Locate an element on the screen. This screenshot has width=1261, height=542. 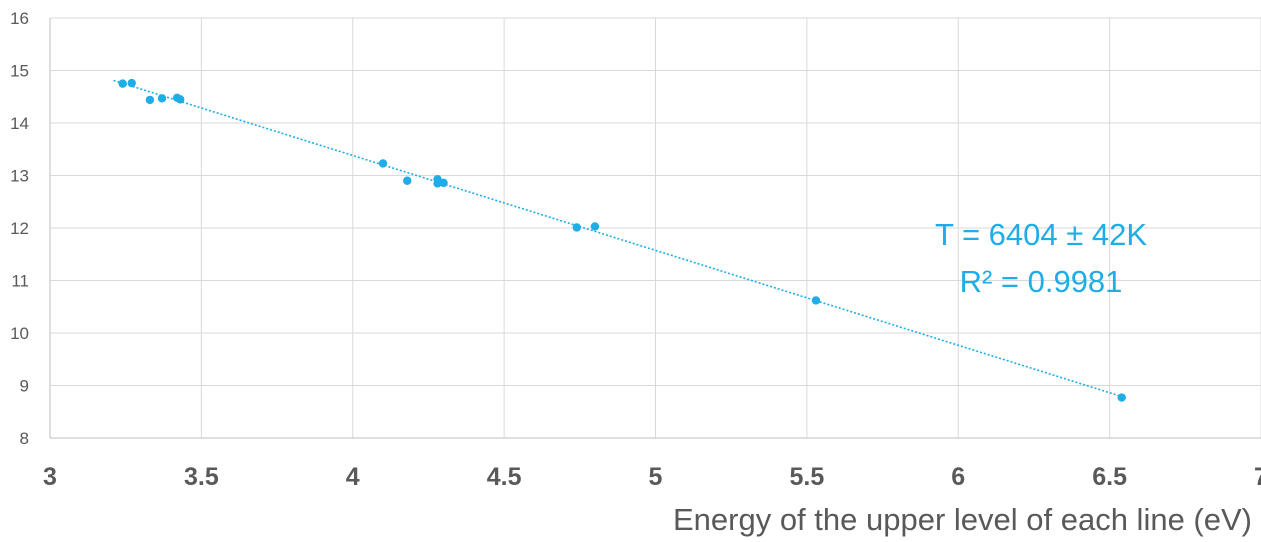
y-tick-label: 15 is located at coordinates (19, 71).